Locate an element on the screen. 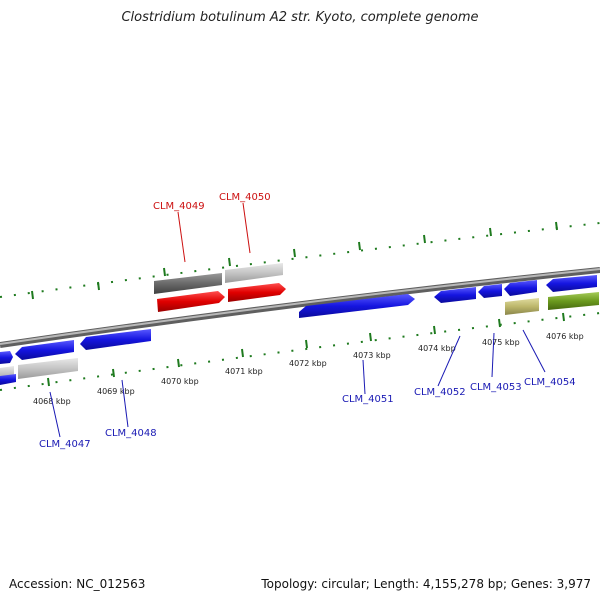 This screenshot has height=605, width=600. gene-blue-left-edge-low is located at coordinates (8, 379).